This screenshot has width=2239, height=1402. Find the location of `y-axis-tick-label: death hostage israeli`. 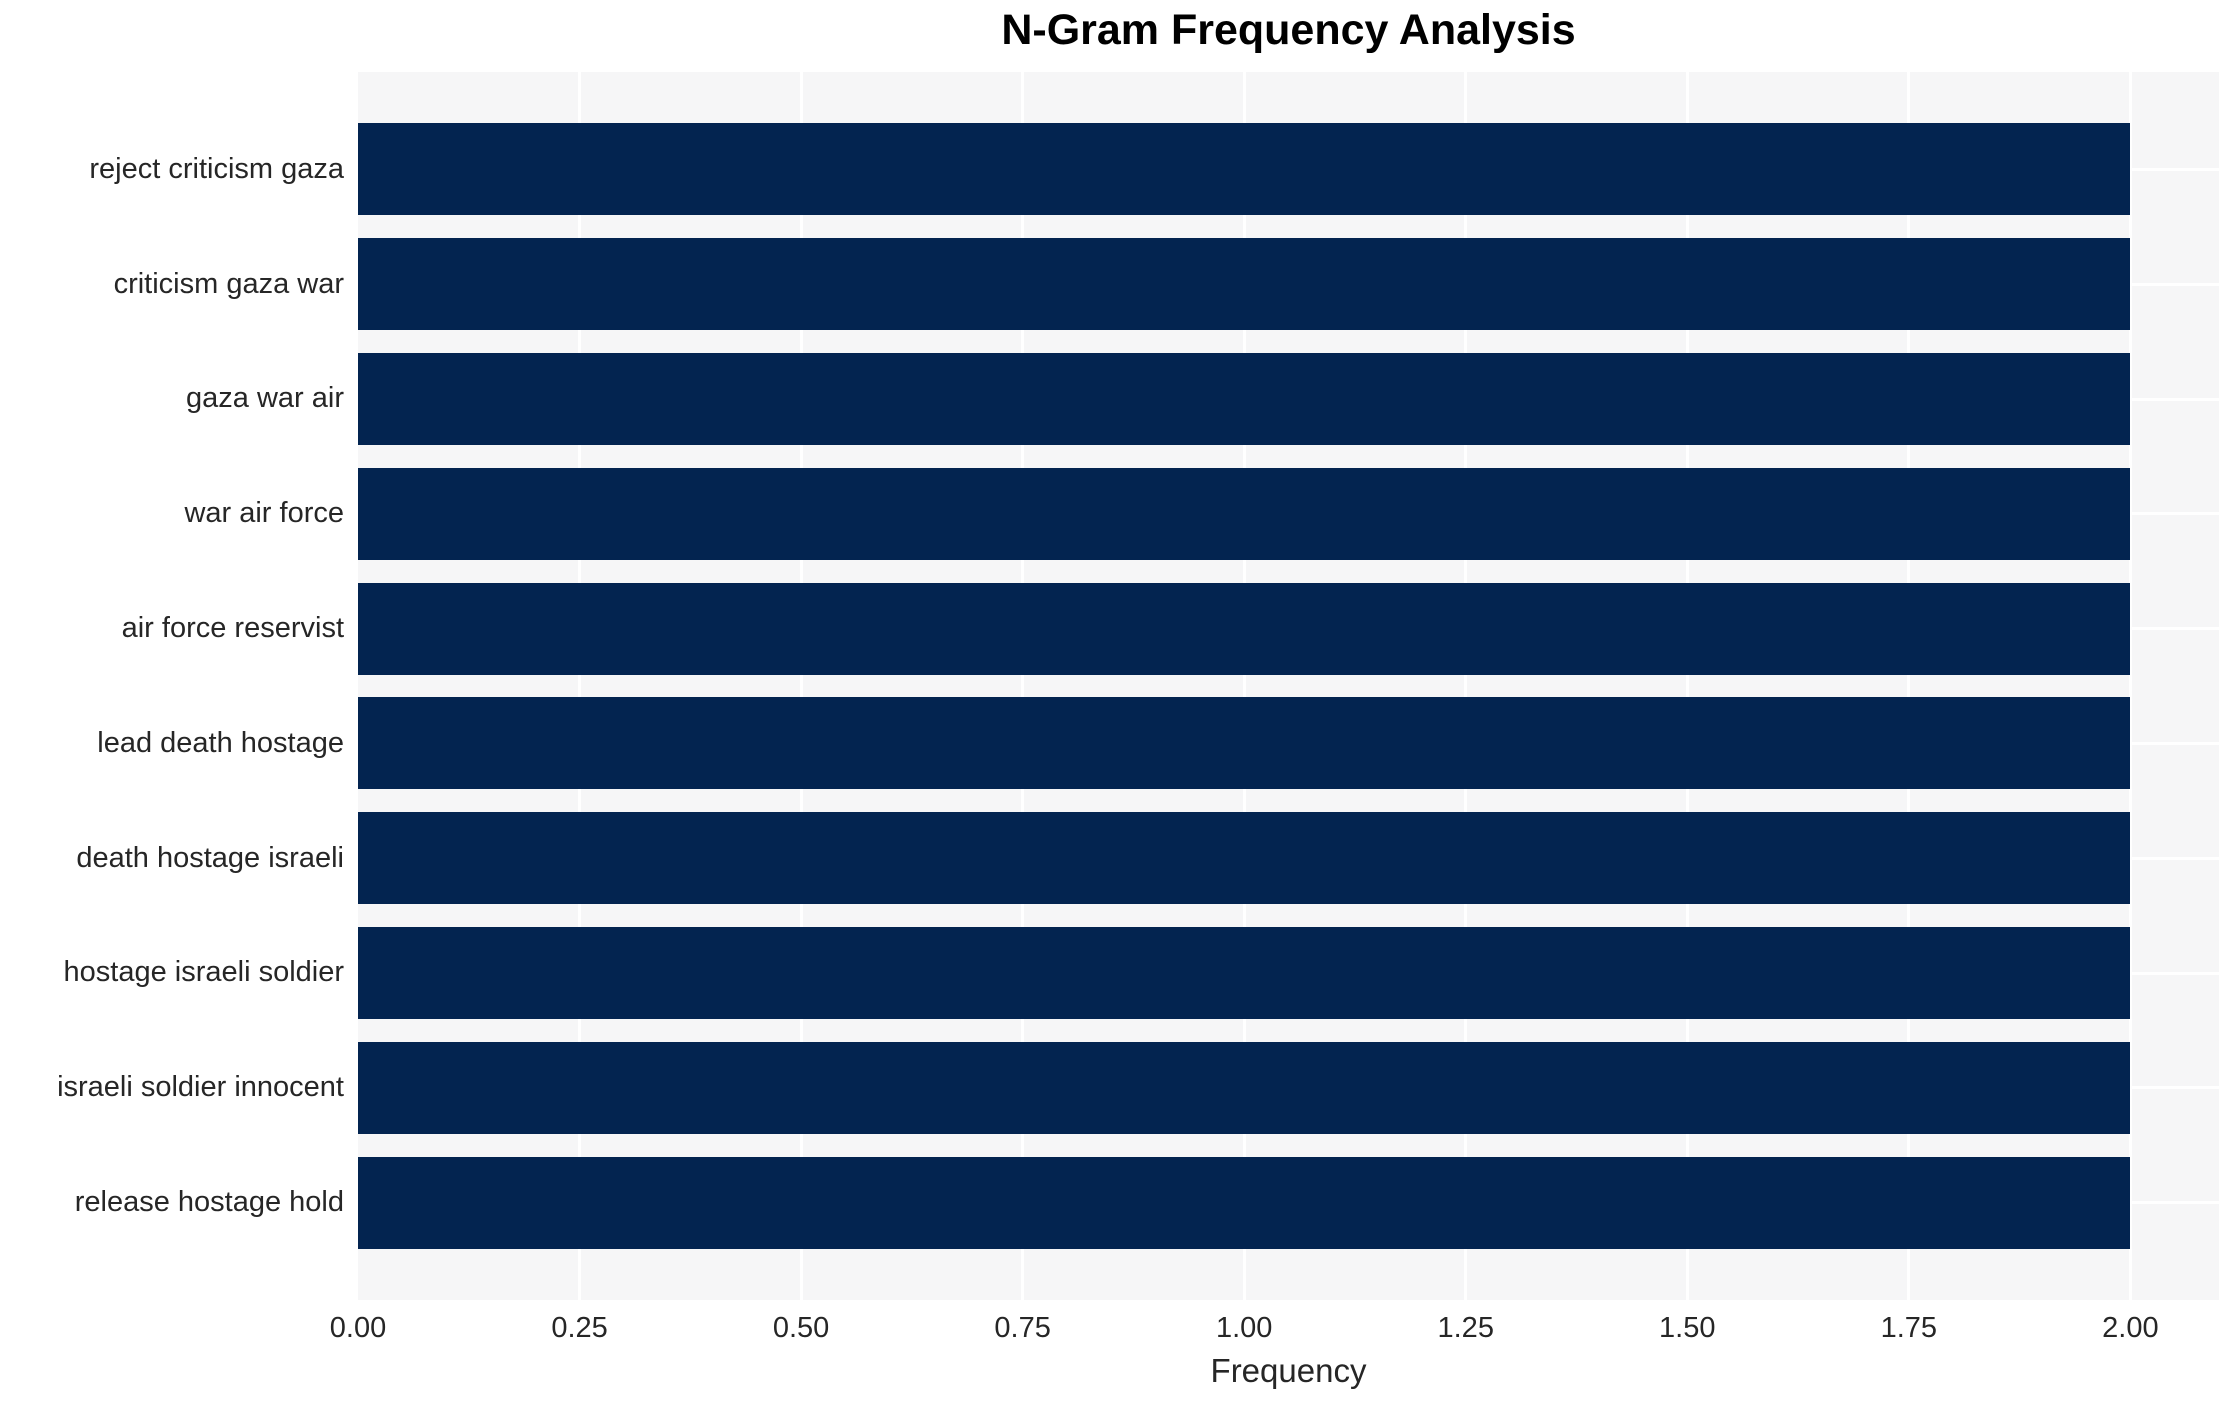

y-axis-tick-label: death hostage israeli is located at coordinates (210, 857).